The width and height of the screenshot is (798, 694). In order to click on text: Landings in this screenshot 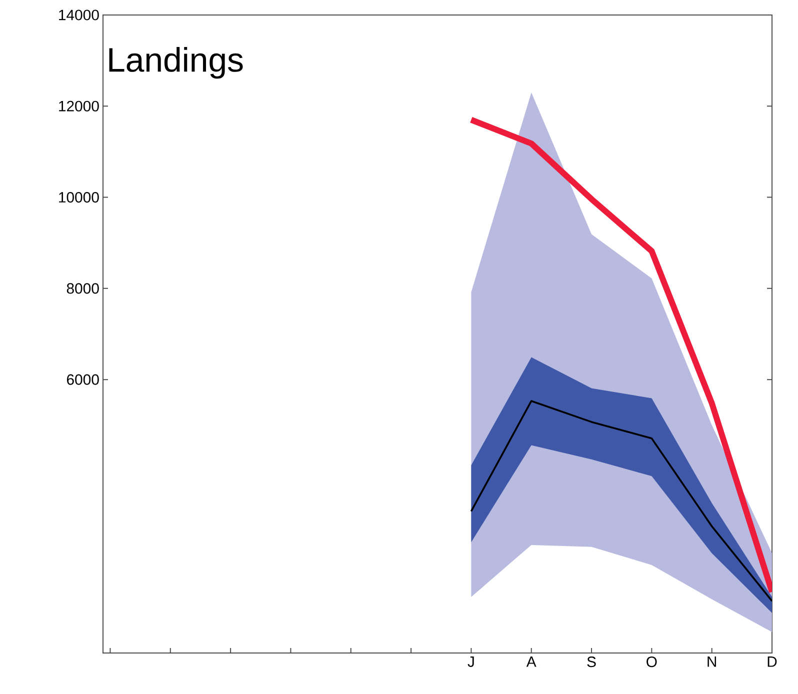, I will do `click(176, 63)`.